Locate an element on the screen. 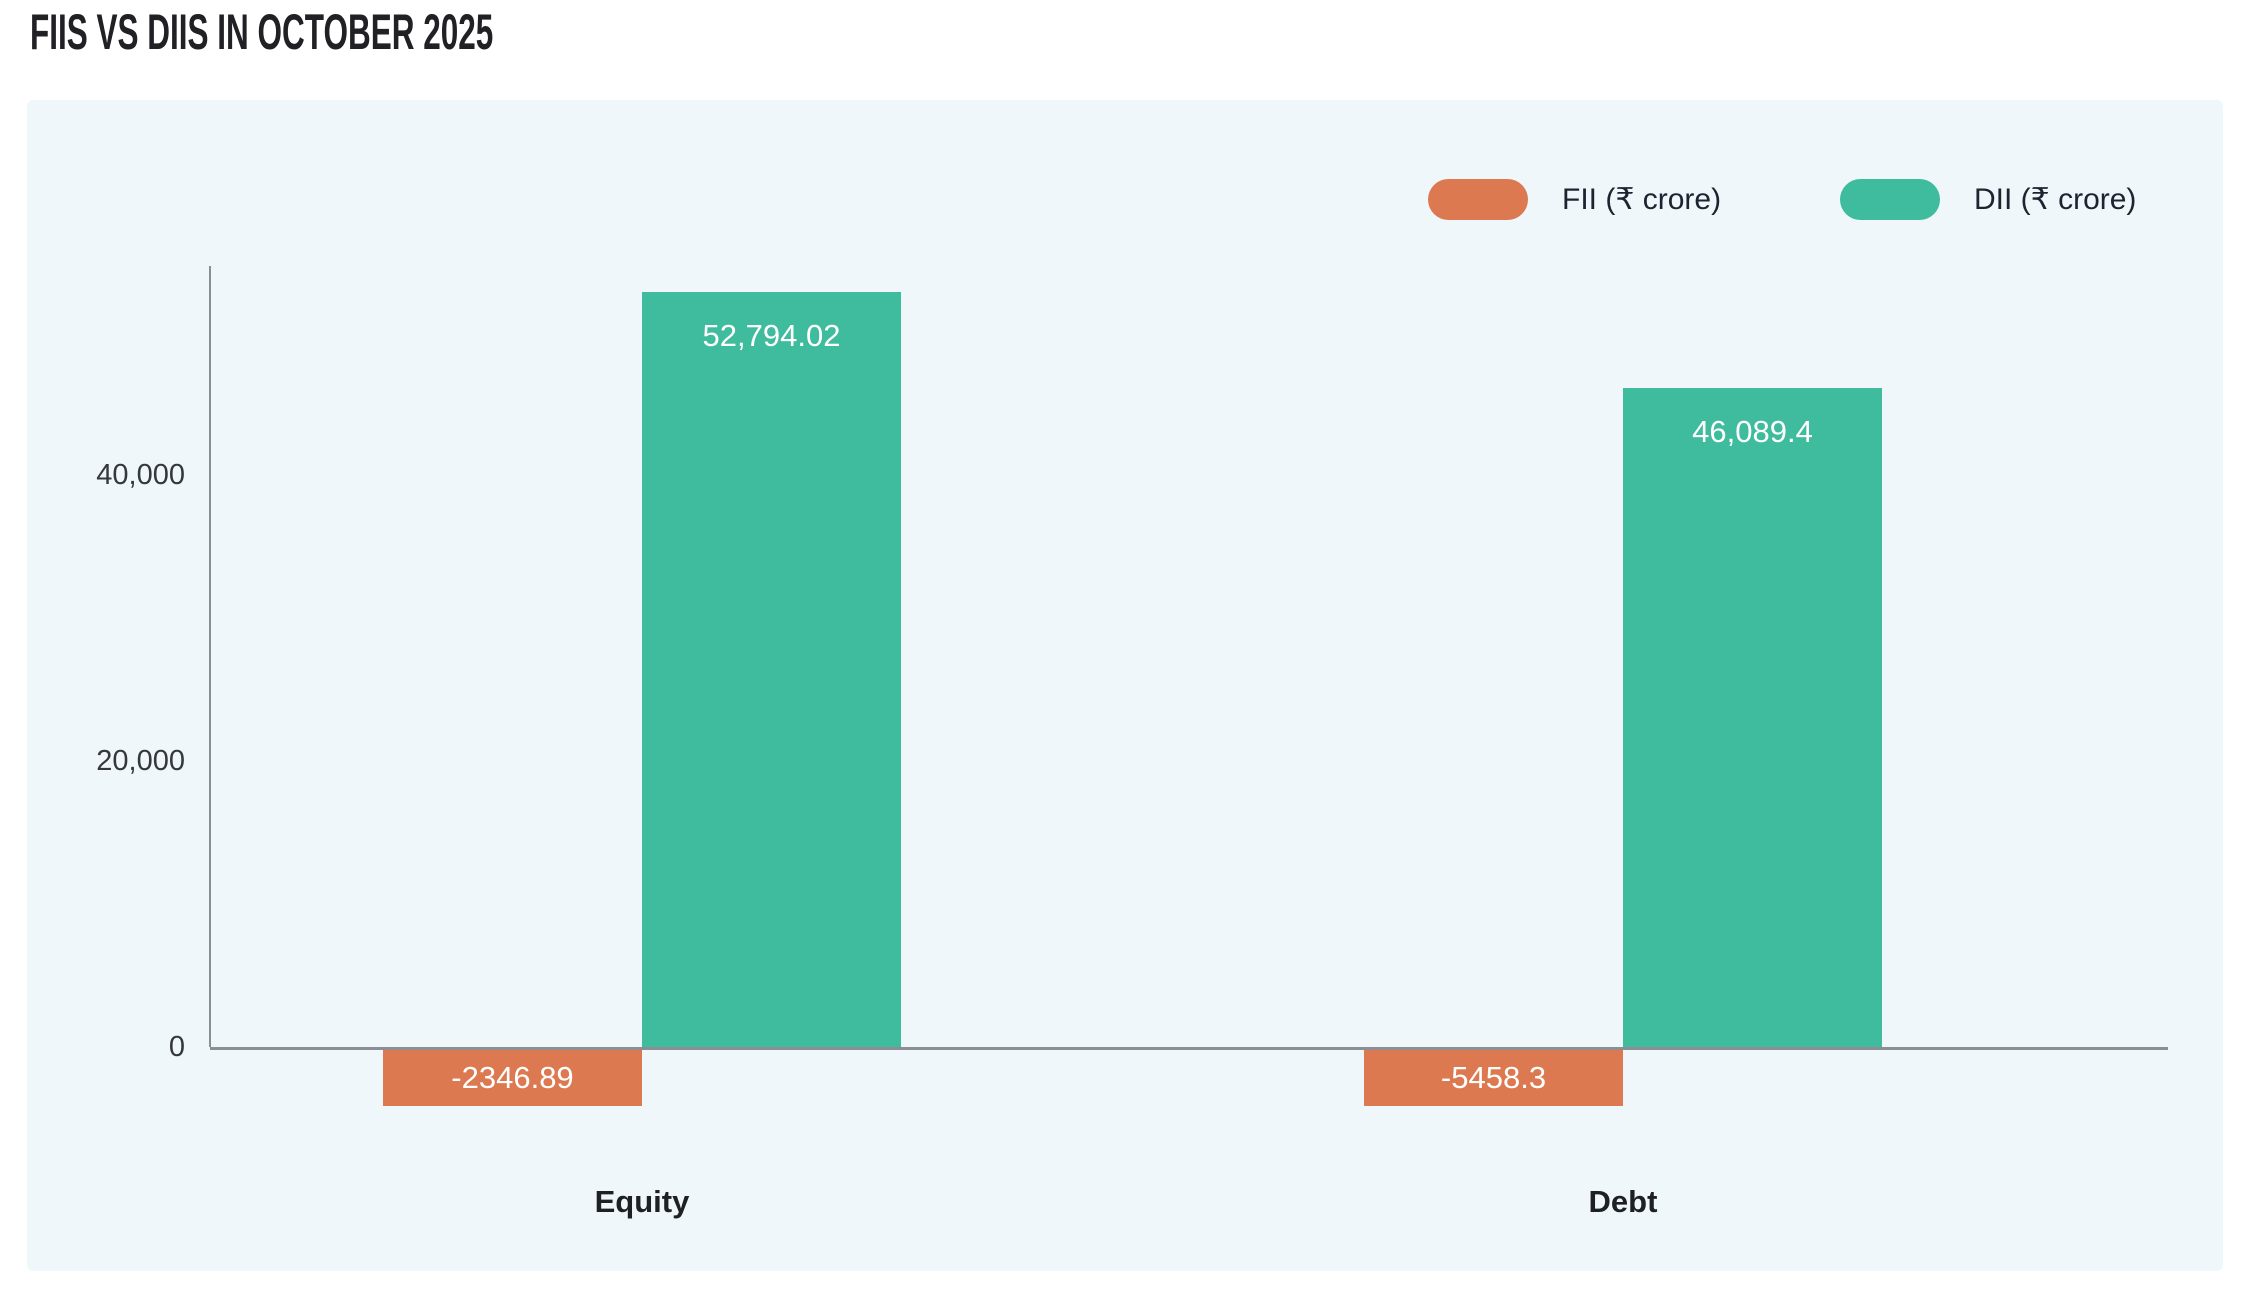  legend-item-dii: DII (₹ crore) is located at coordinates (1988, 199).